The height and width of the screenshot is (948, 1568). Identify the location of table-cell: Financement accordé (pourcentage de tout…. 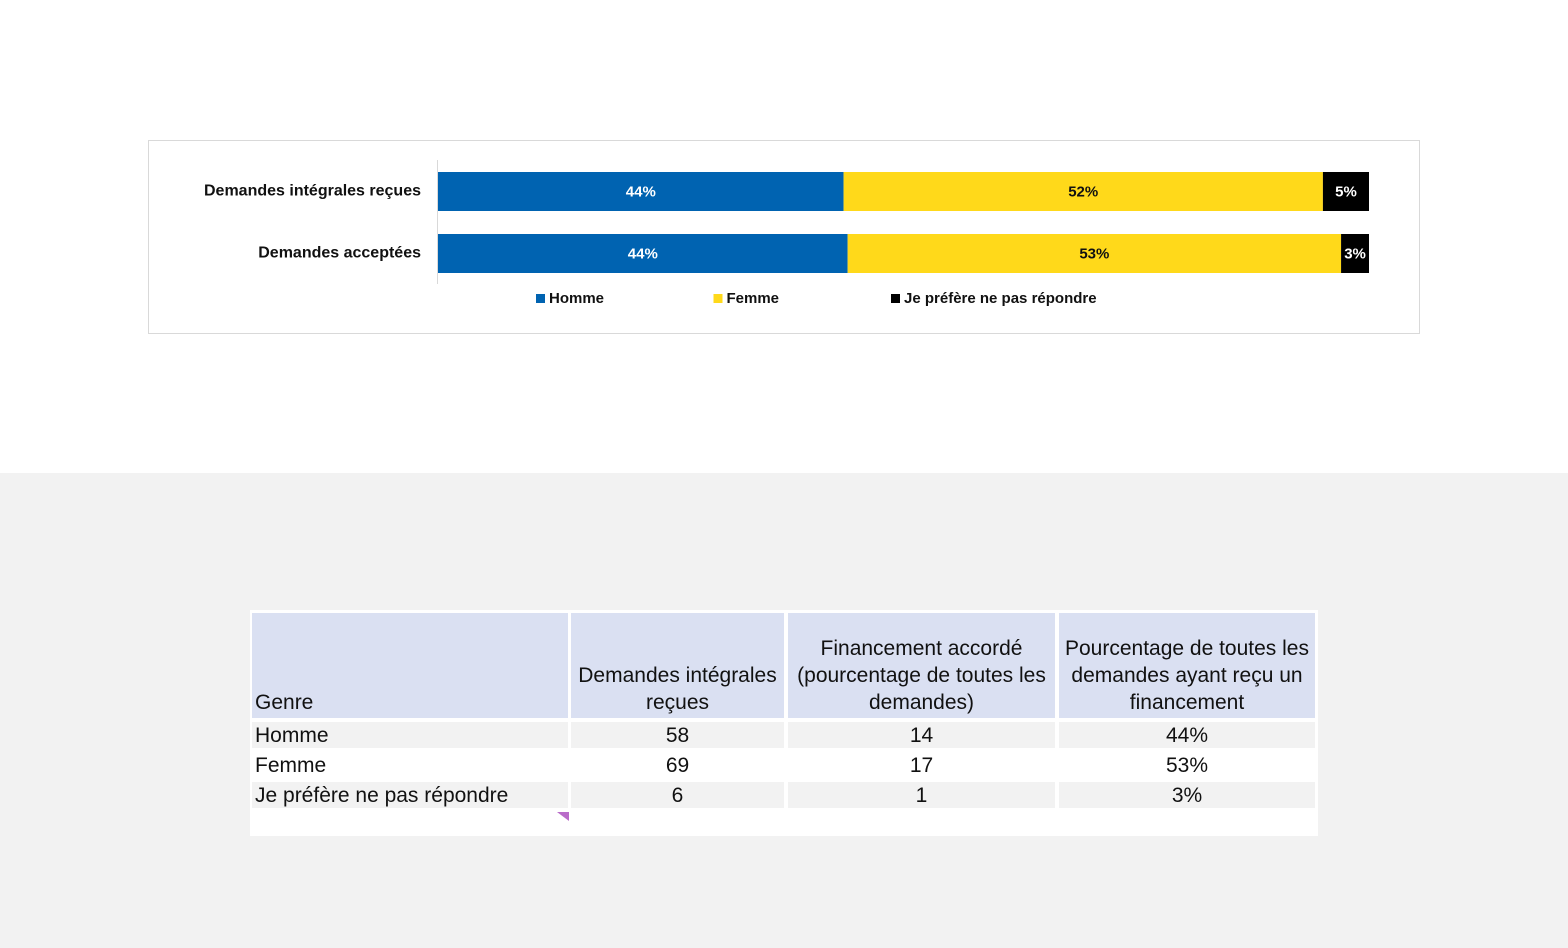
(921, 665).